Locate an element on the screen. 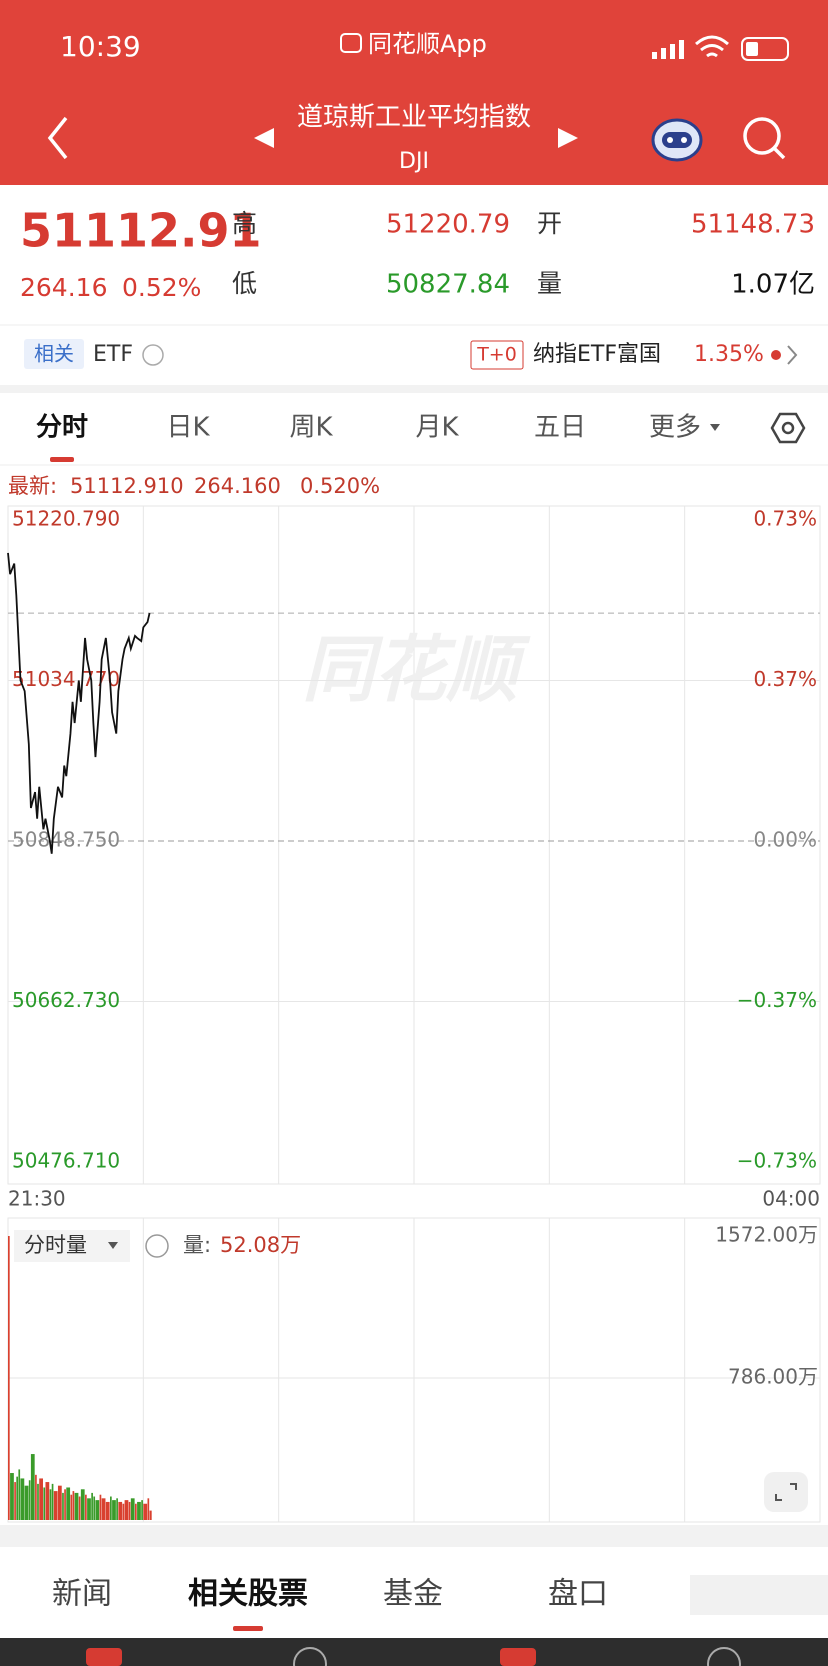 Image resolution: width=828 pixels, height=1666 pixels. high-label: 高 is located at coordinates (244, 223).